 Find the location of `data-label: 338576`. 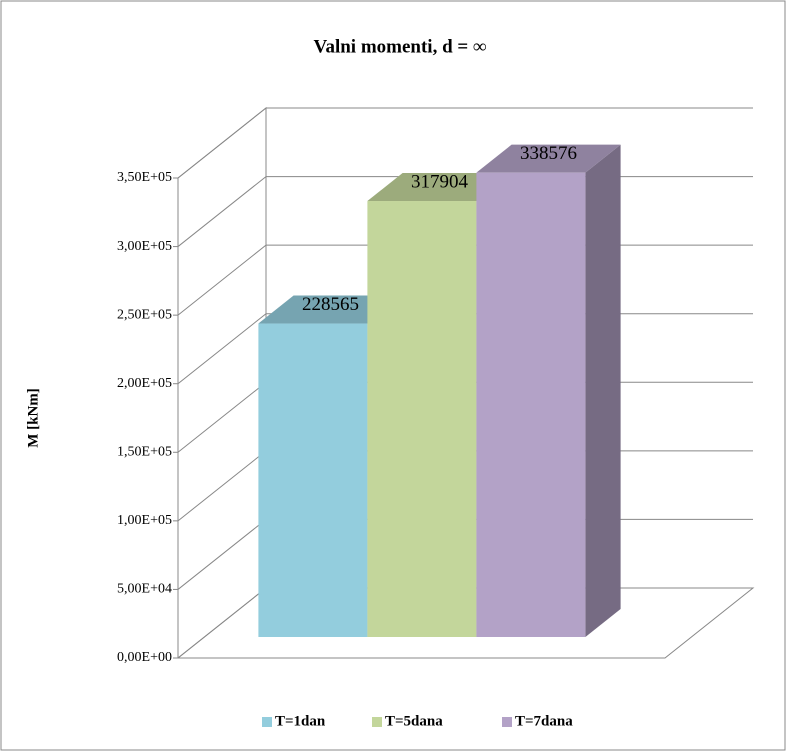

data-label: 338576 is located at coordinates (548, 153).